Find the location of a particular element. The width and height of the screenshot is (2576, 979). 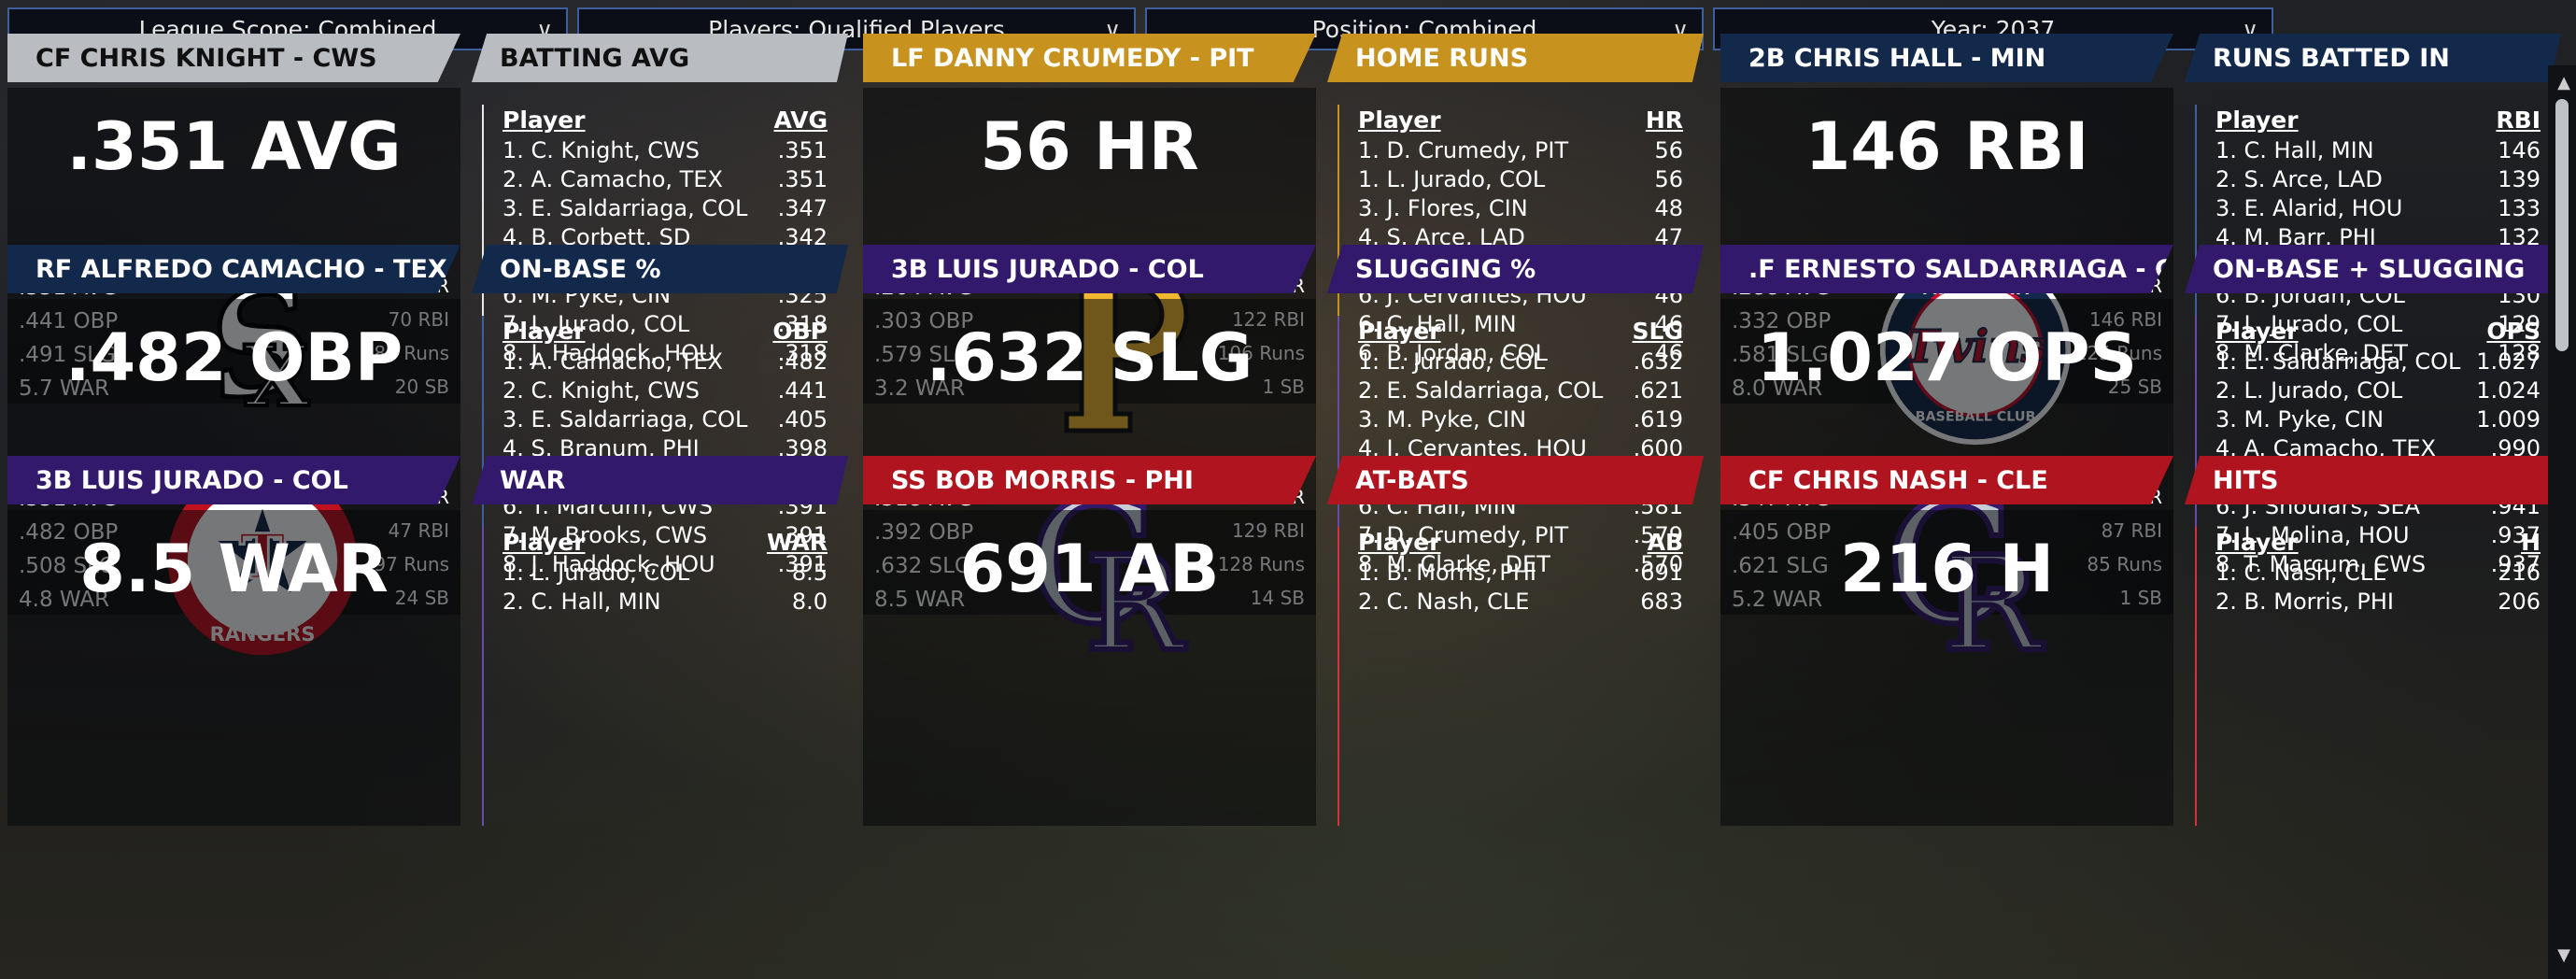

leader-player: 7. D. Crumedy, PIT is located at coordinates (1463, 535).